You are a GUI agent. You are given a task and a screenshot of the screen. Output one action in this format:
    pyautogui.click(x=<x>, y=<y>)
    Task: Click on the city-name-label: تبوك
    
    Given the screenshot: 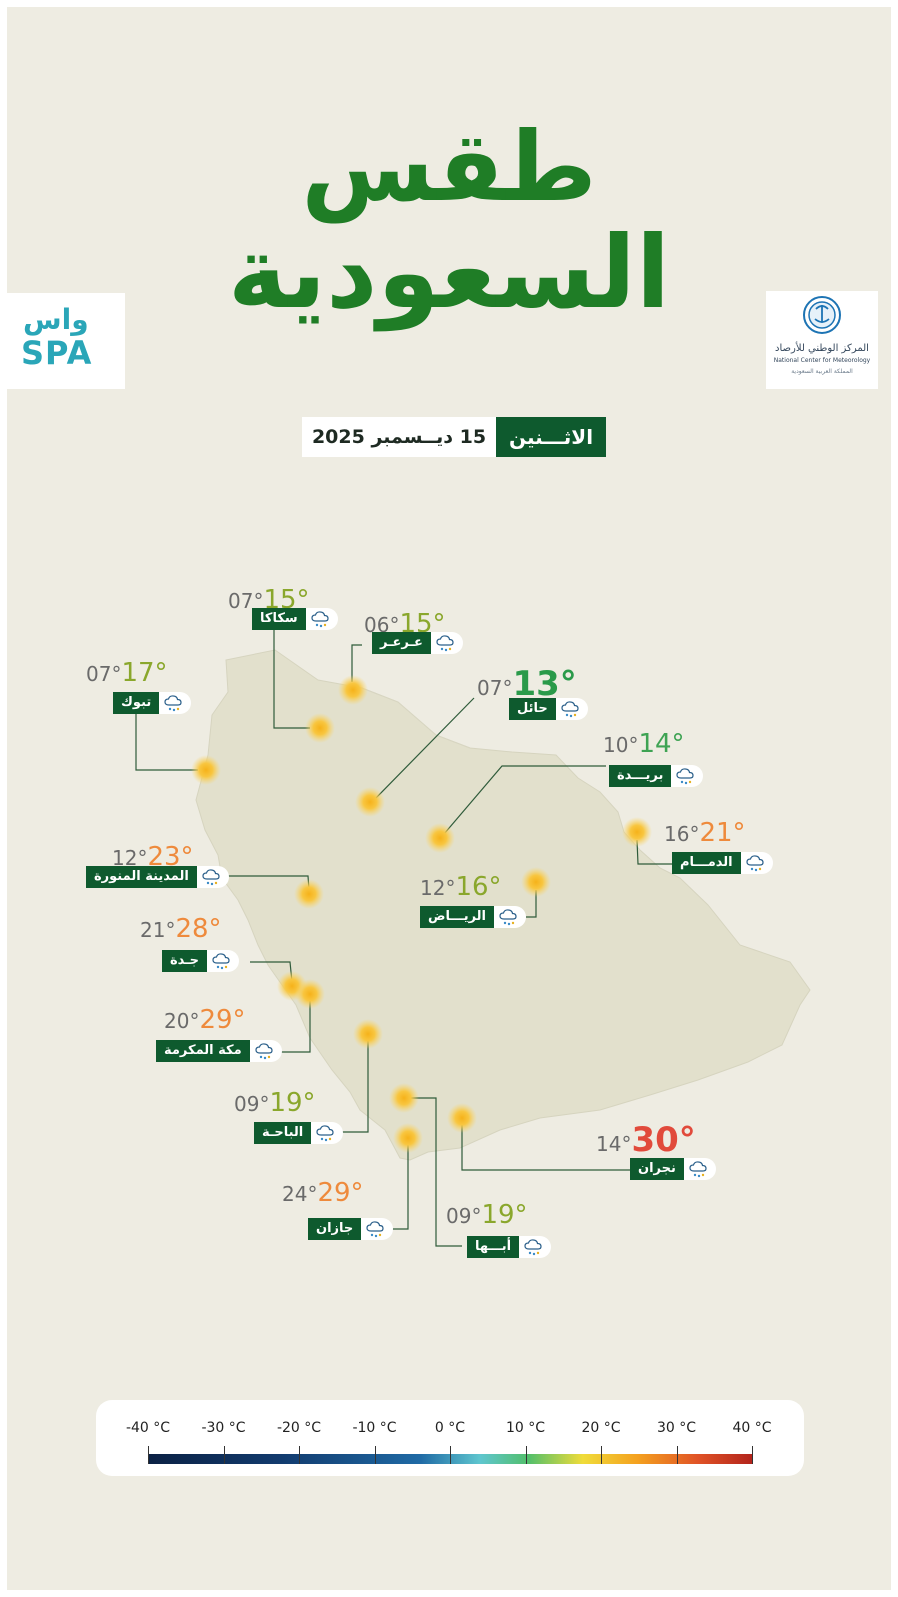 What is the action you would take?
    pyautogui.click(x=136, y=703)
    